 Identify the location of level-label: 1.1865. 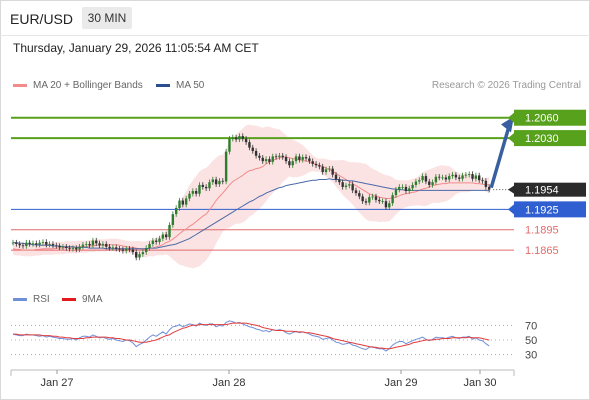
(542, 251).